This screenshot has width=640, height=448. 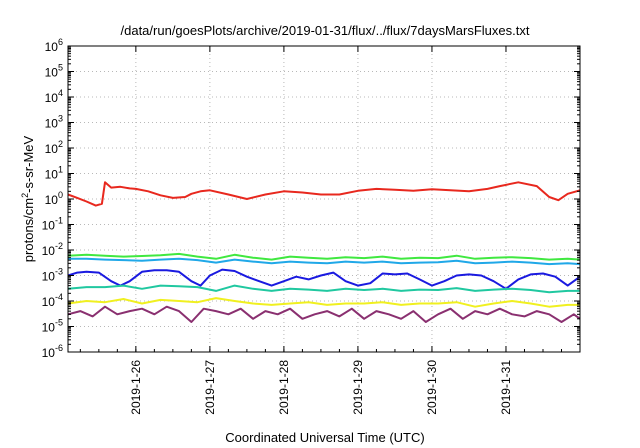 I want to click on y-tick-label: 10⁵, so click(x=54, y=71).